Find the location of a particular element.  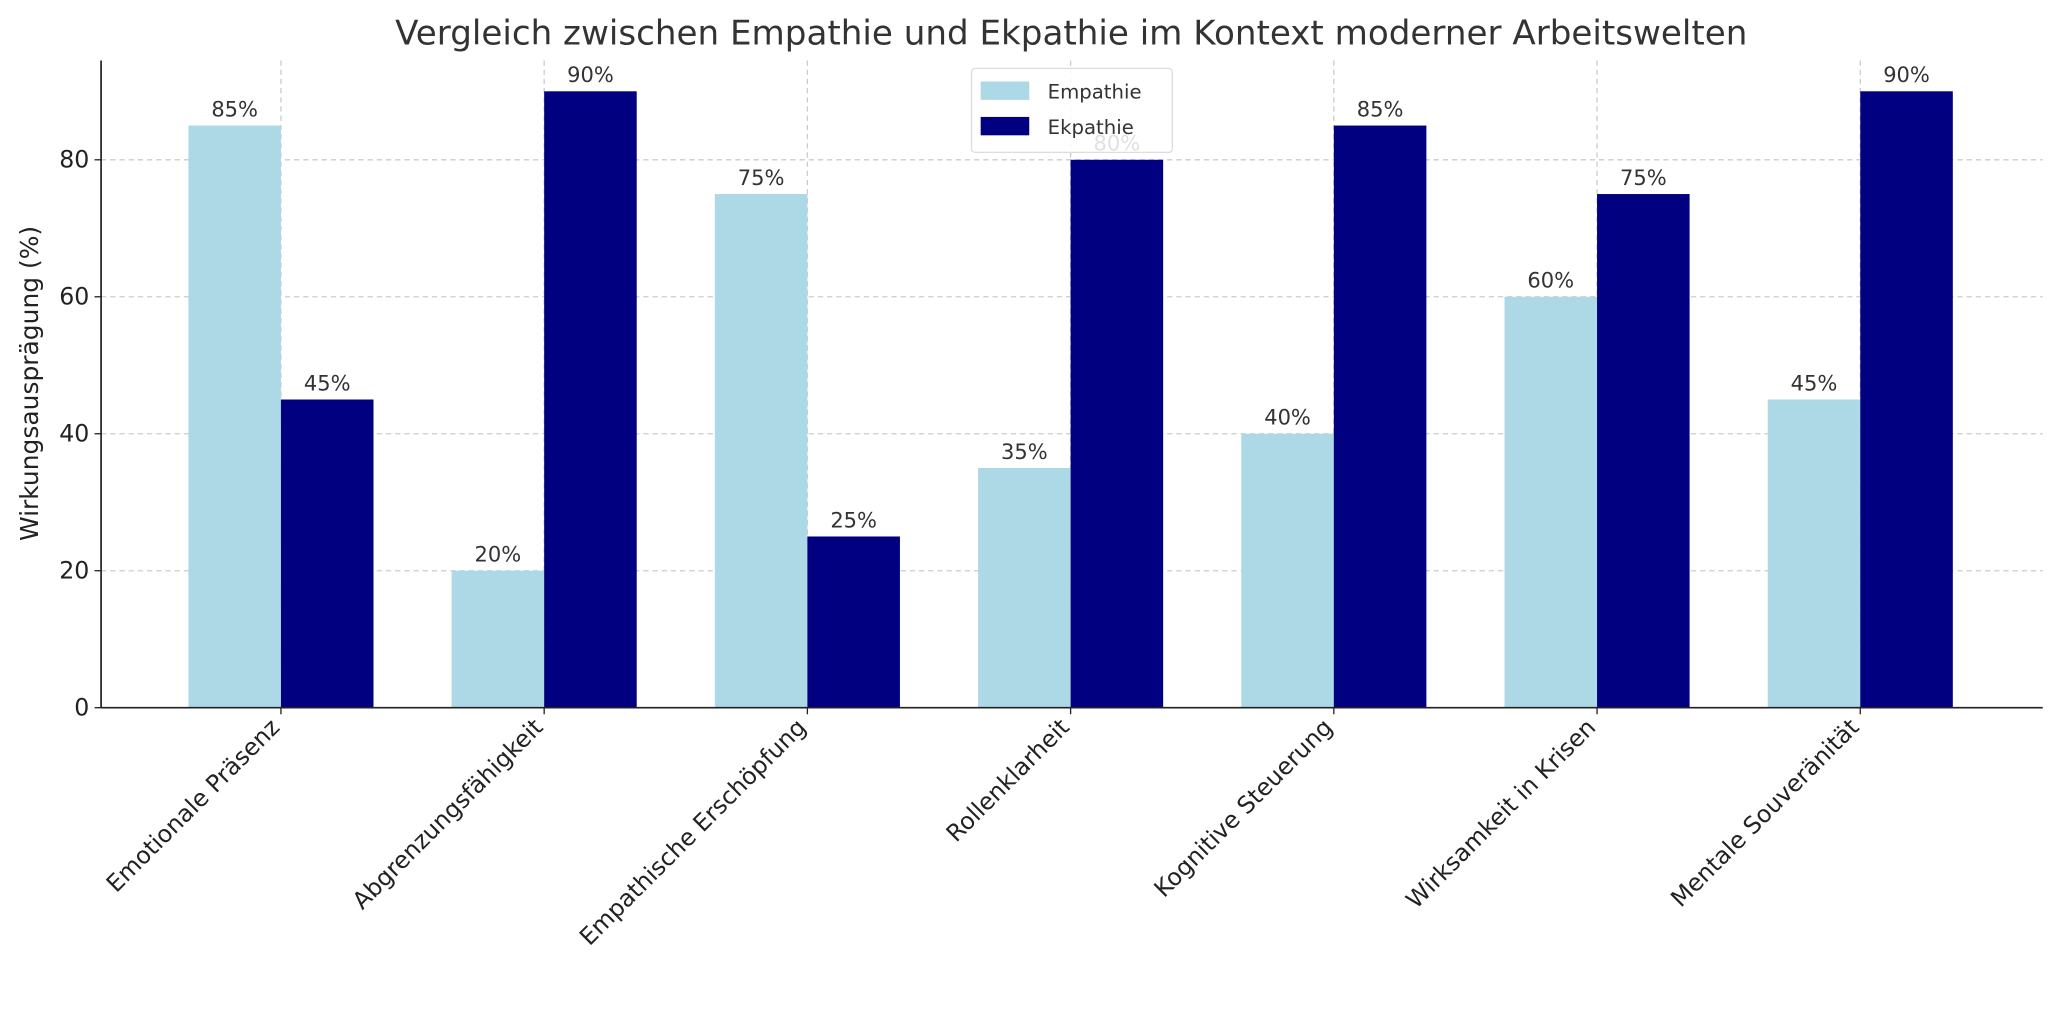

legend-label: Ekpathie is located at coordinates (1091, 127).